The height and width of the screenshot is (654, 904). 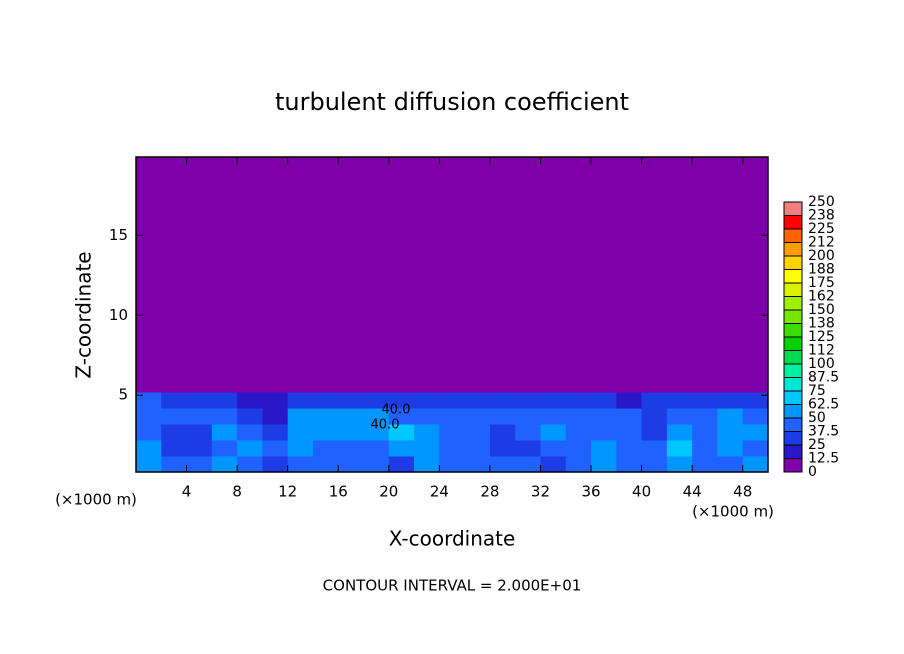 What do you see at coordinates (388, 492) in the screenshot?
I see `x-tick-label: 20` at bounding box center [388, 492].